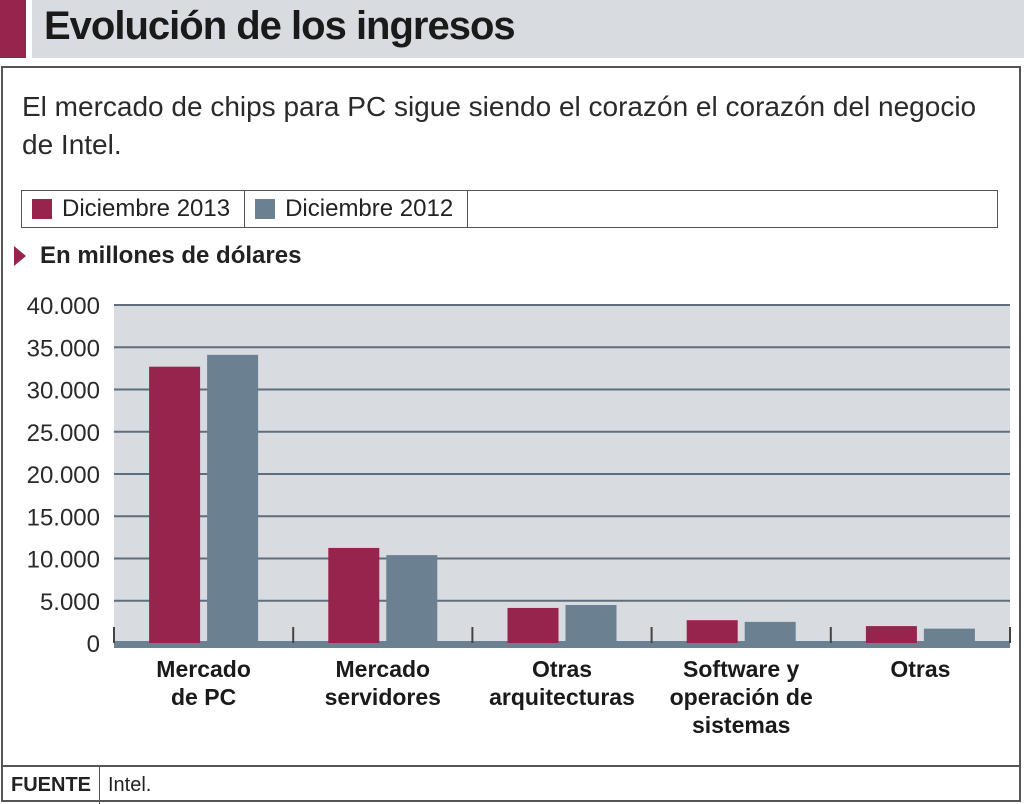 The width and height of the screenshot is (1024, 804). What do you see at coordinates (63, 306) in the screenshot?
I see `y-tick-label: 40.000` at bounding box center [63, 306].